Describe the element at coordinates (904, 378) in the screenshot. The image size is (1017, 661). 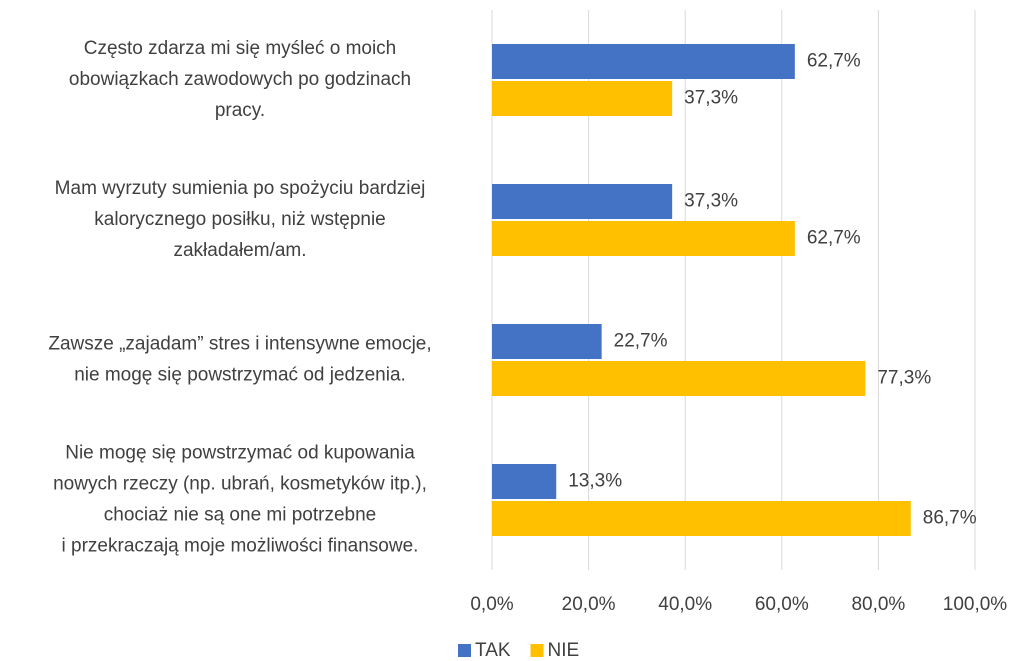
I see `value-label: 77,3%` at that location.